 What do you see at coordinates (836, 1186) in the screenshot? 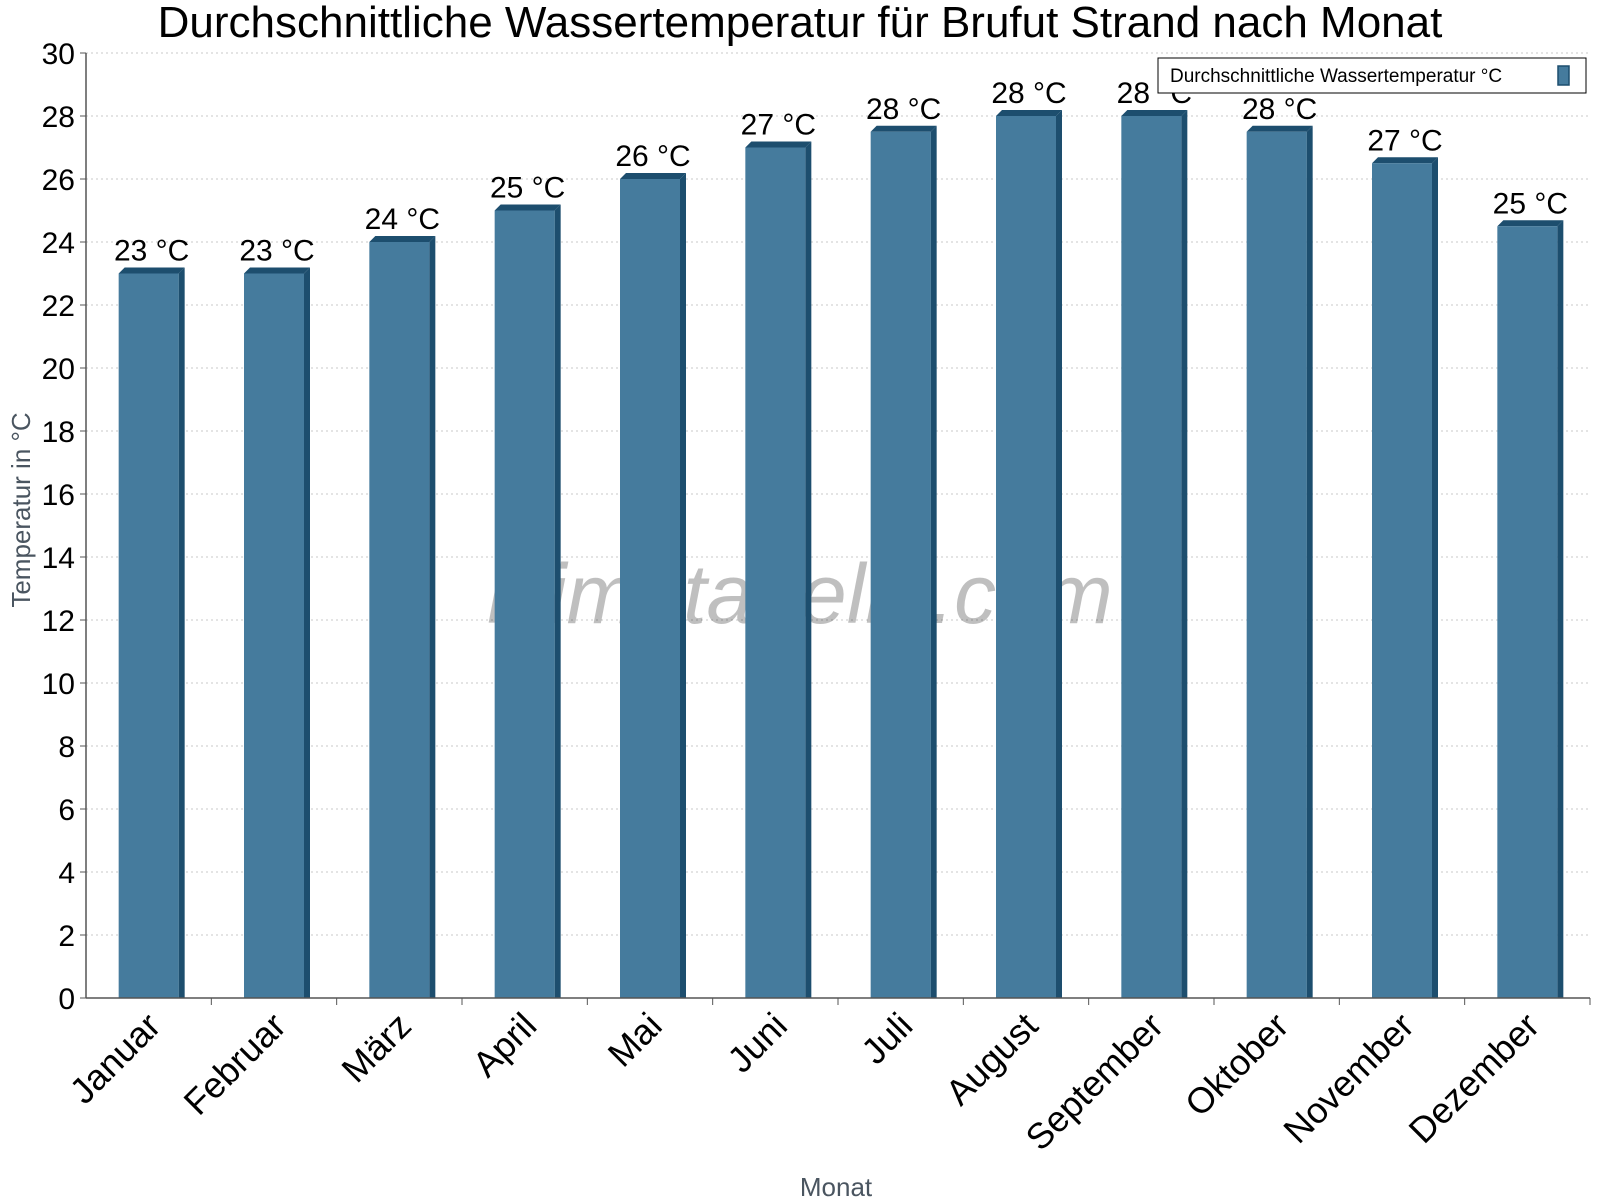
I see `x-axis-title: Monat` at bounding box center [836, 1186].